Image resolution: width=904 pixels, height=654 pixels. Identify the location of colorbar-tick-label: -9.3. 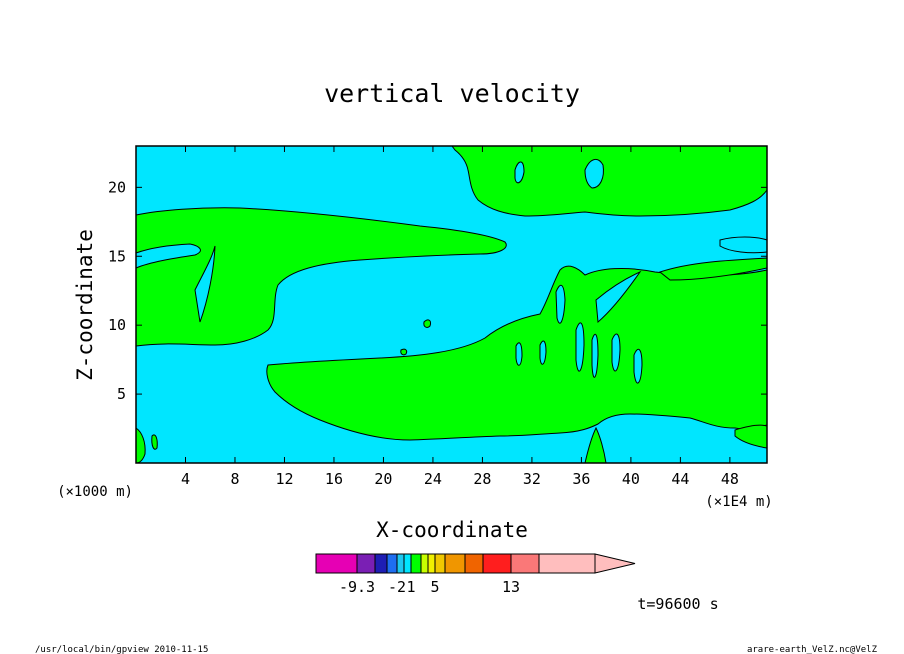
(357, 587).